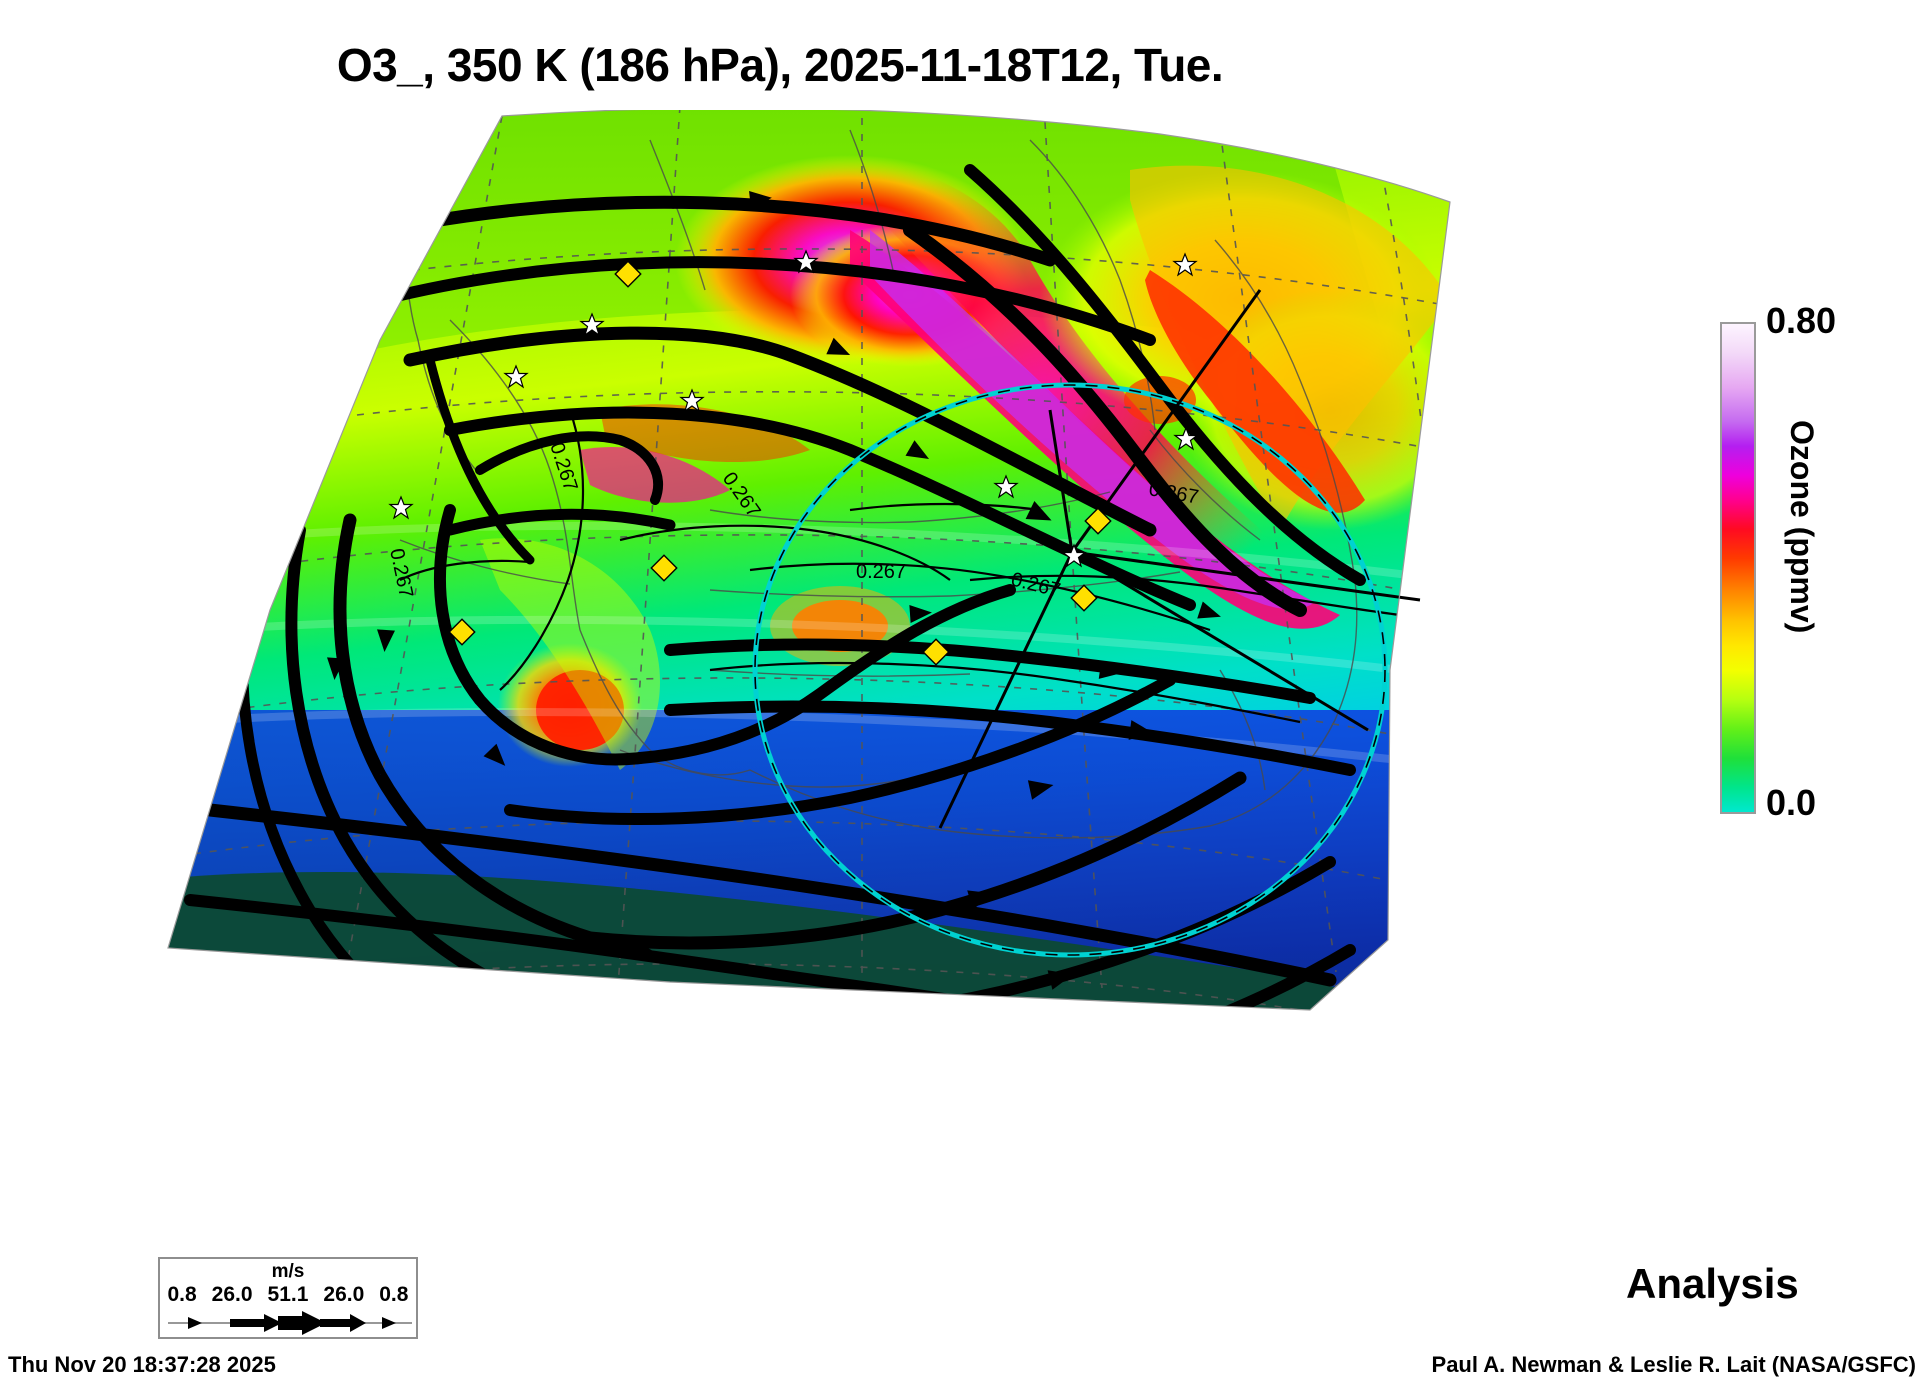  I want to click on flight-track-lines, so click(1179, 559).